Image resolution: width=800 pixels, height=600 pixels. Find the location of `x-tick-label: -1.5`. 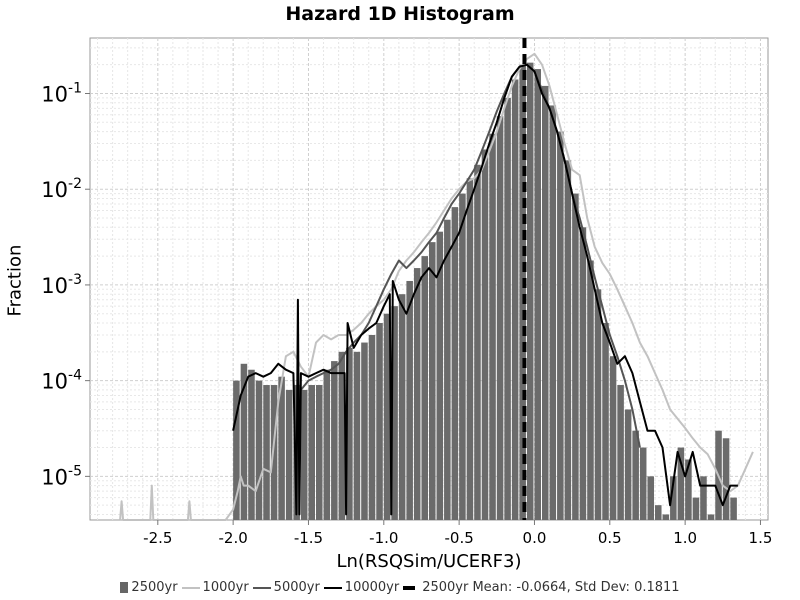

x-tick-label: -1.5 is located at coordinates (308, 538).